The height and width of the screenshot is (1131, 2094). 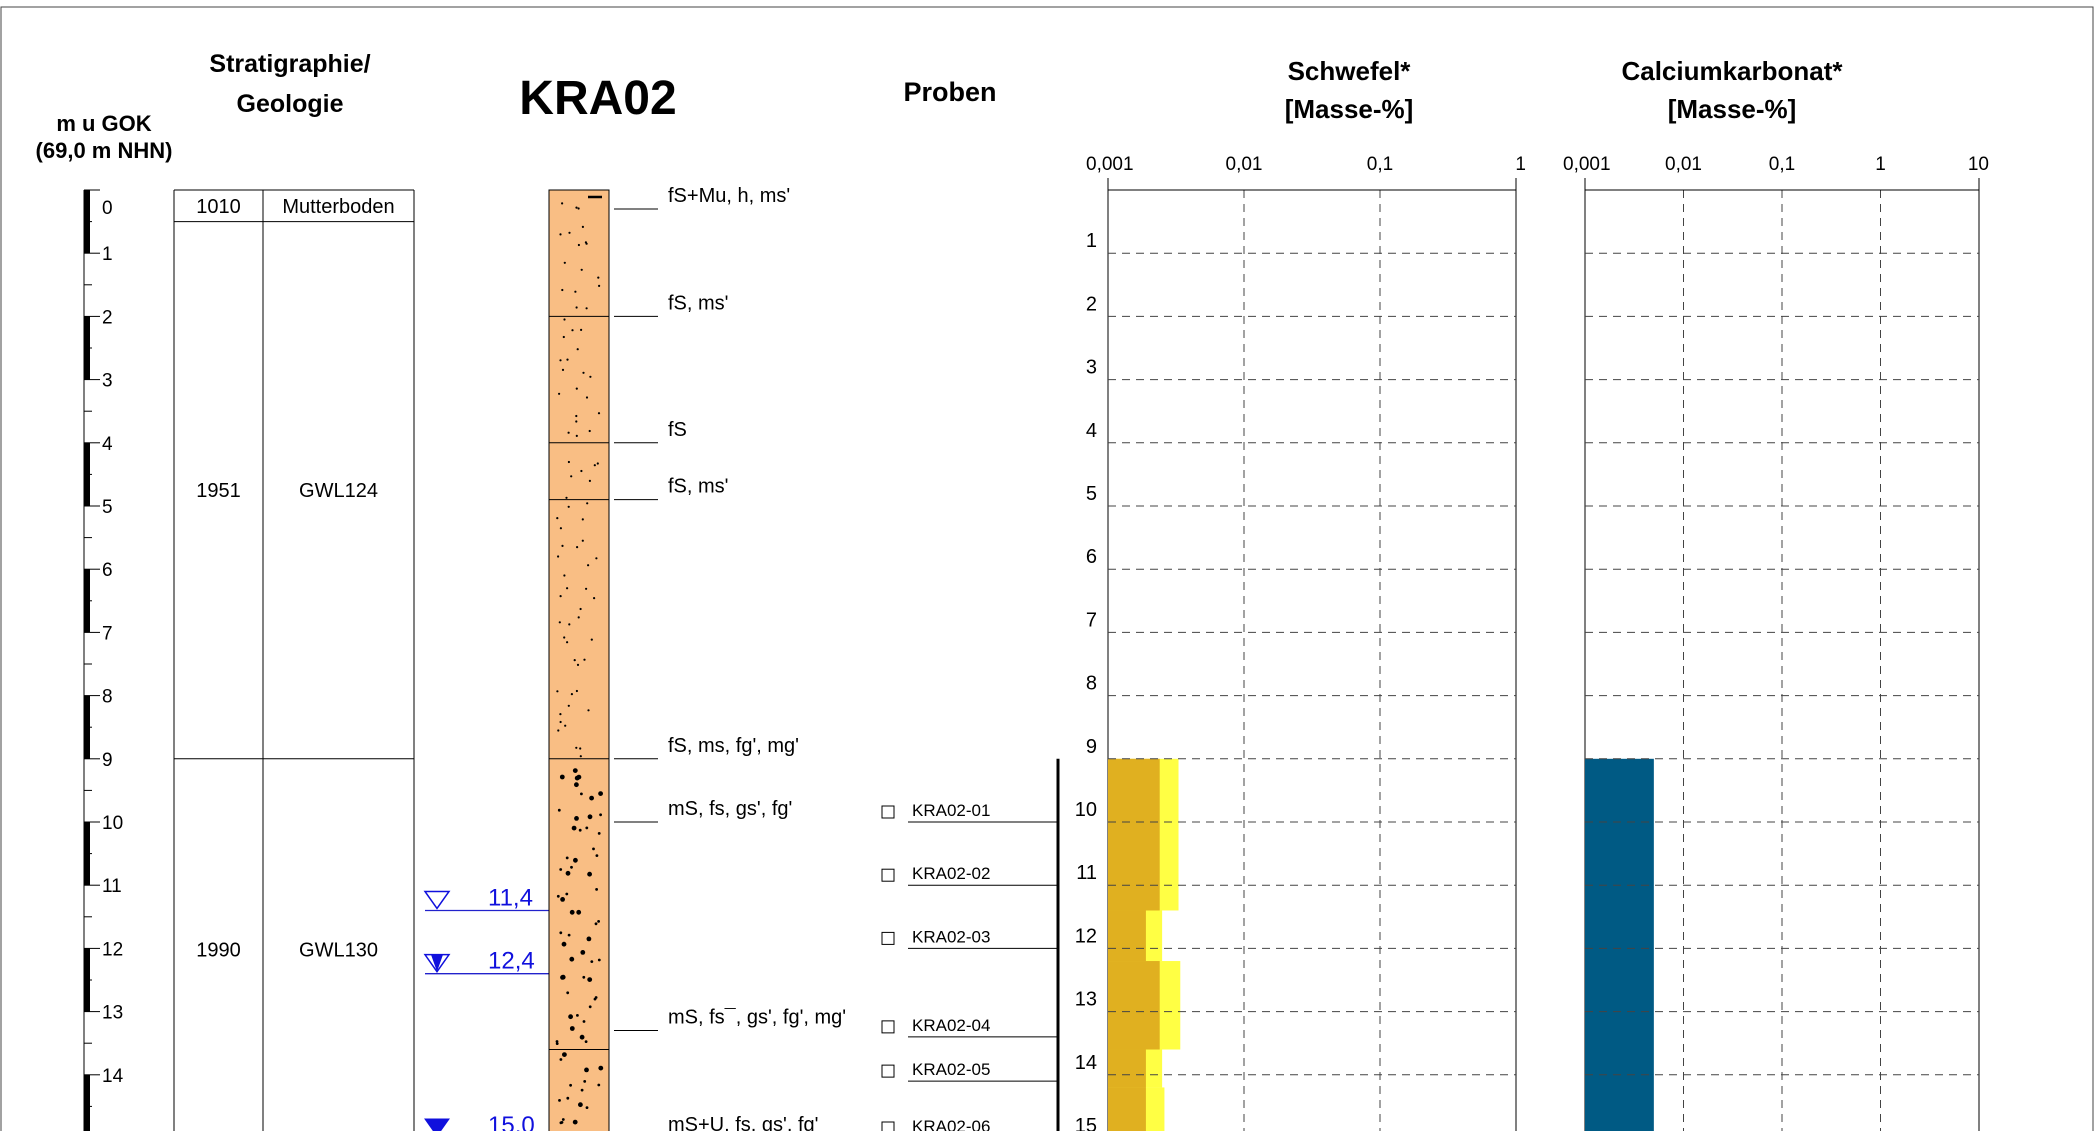 I want to click on water-level-label: 11,4, so click(x=510, y=897).